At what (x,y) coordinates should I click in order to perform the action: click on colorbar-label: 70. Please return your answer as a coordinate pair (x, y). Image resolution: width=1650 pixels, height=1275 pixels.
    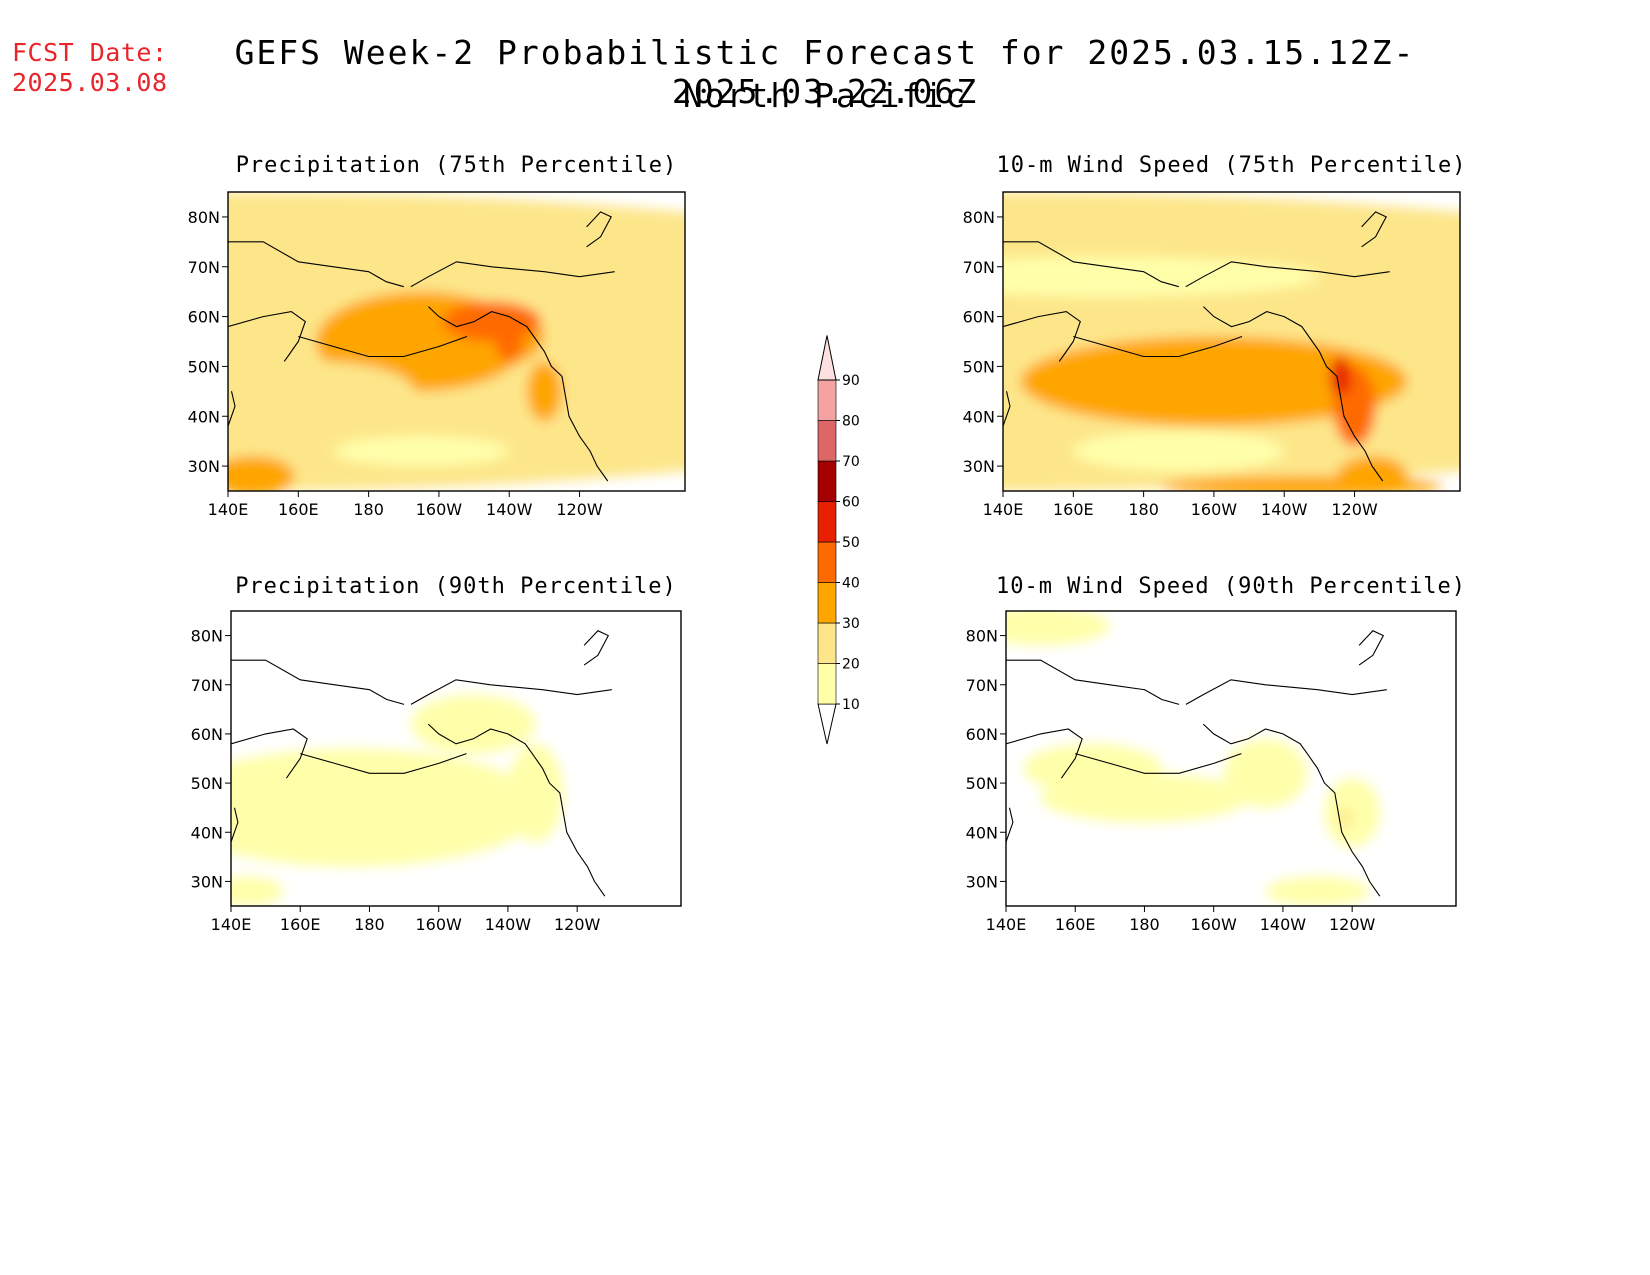
    Looking at the image, I should click on (851, 462).